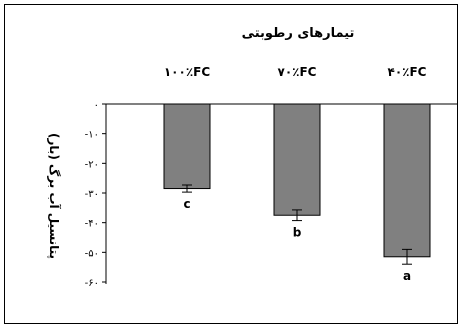  I want to click on y-tick-label: -۵۰, so click(92, 253).